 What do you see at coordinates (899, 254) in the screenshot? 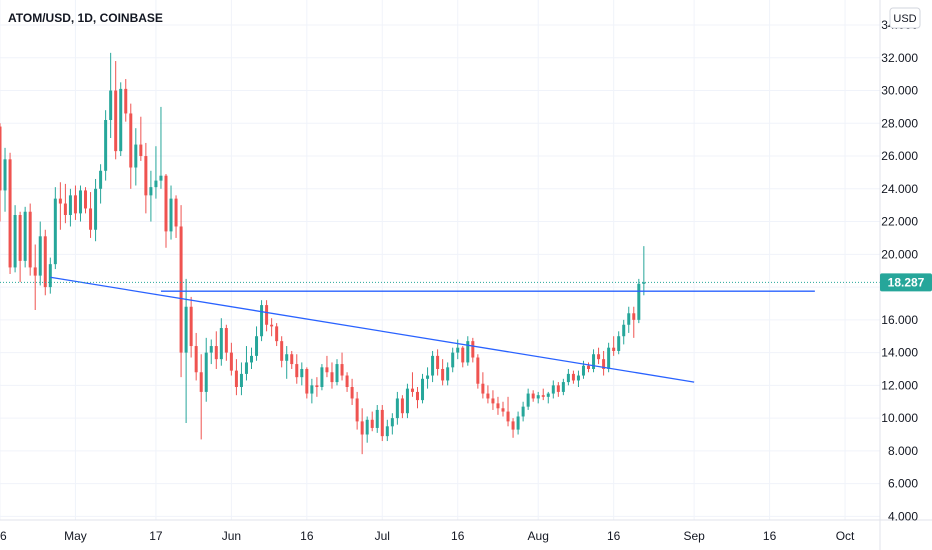
I see `y-tick-label: 20.000` at bounding box center [899, 254].